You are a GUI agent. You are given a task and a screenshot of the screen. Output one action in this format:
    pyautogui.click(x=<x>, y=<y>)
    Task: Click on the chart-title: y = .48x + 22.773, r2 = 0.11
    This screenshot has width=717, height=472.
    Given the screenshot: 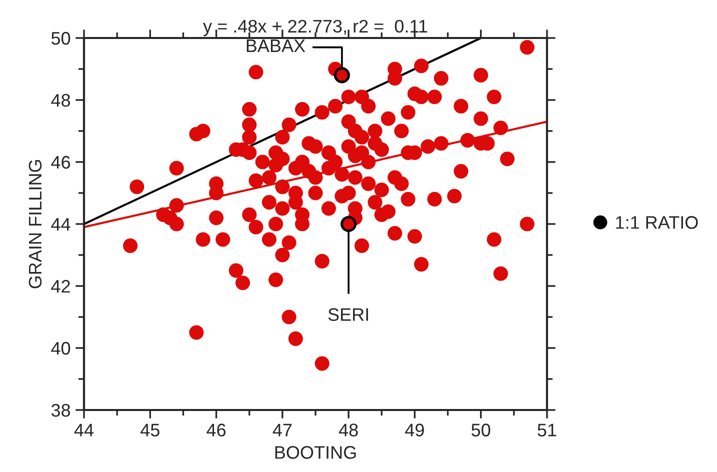 What is the action you would take?
    pyautogui.click(x=315, y=28)
    